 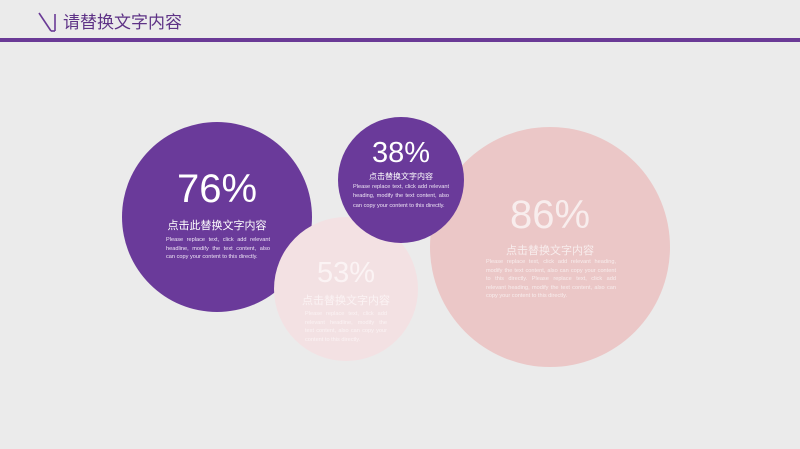 I want to click on percent-value: 53%, so click(x=346, y=273).